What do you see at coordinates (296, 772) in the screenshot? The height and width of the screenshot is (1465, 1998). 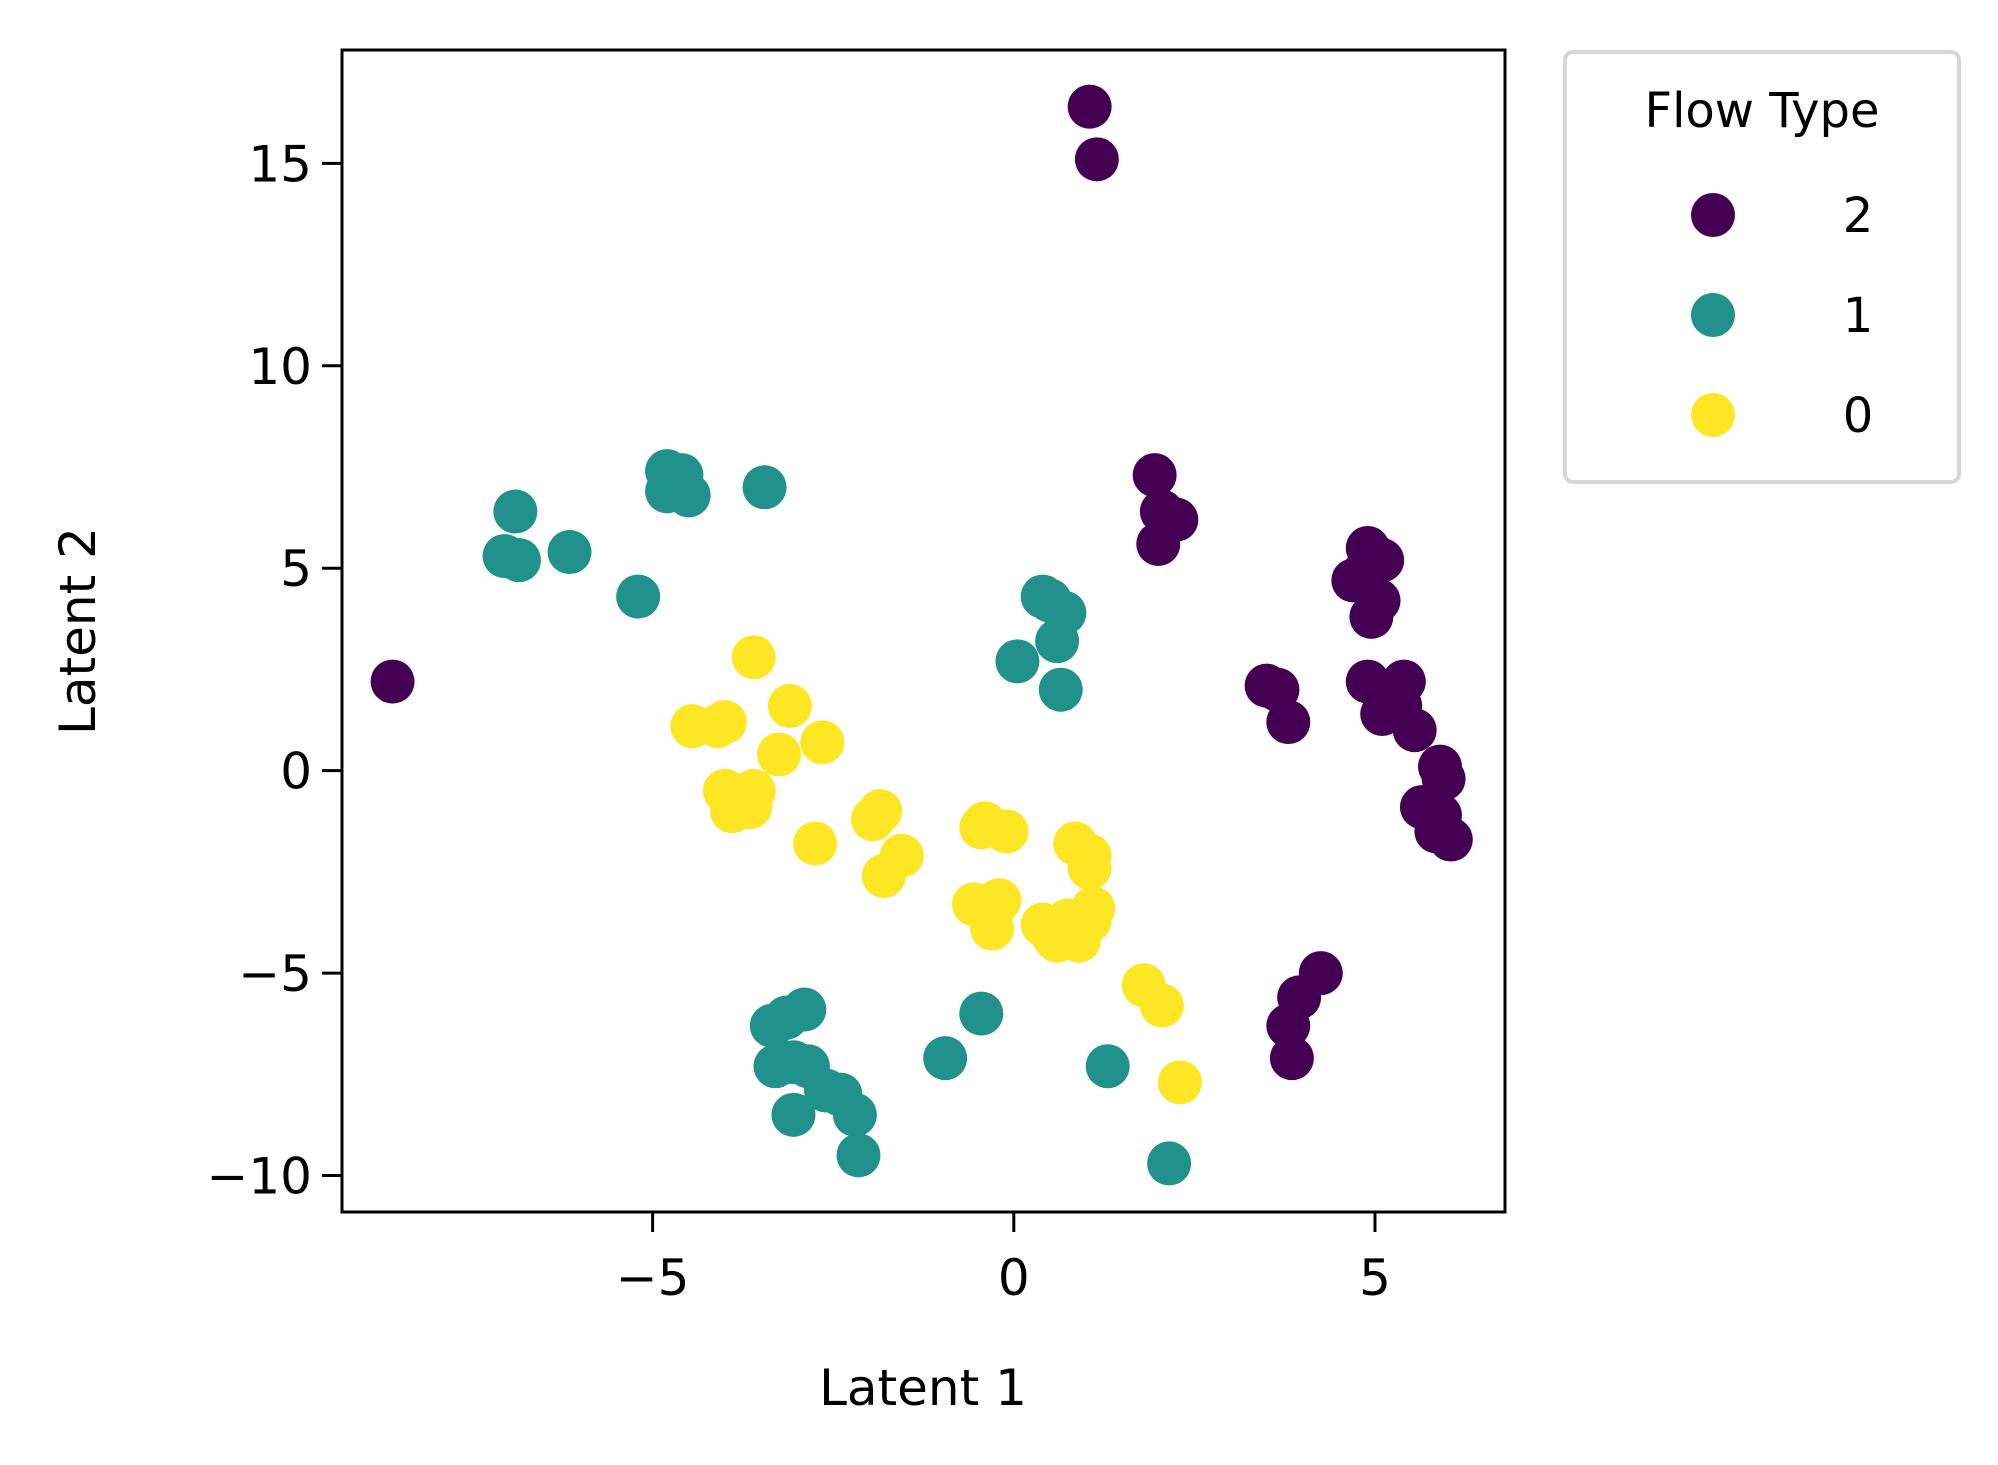 I see `y-tick-label: 0` at bounding box center [296, 772].